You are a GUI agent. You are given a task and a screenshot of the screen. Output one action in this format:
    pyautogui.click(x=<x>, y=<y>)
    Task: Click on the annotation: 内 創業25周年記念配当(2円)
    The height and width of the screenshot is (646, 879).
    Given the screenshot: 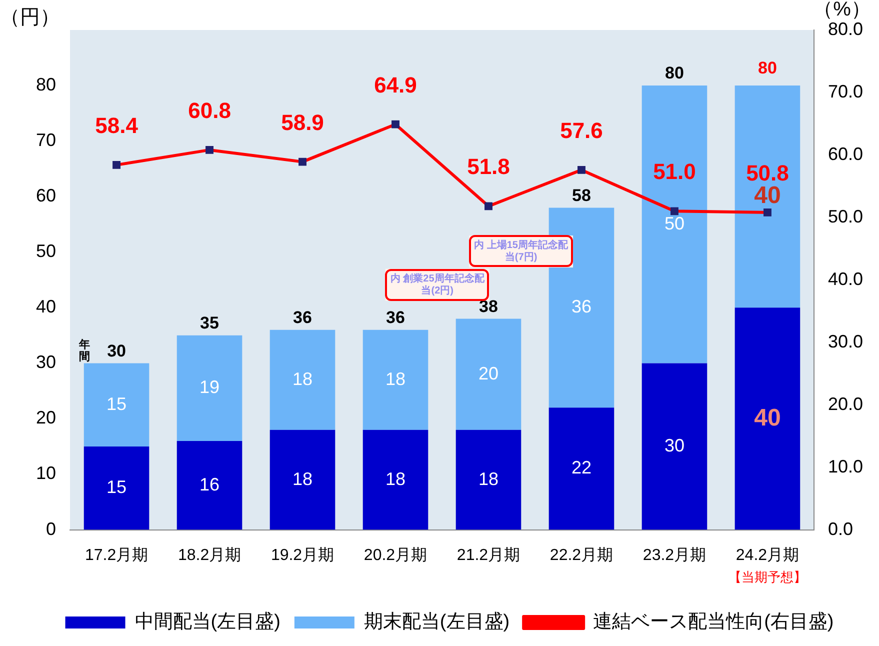 What is the action you would take?
    pyautogui.click(x=438, y=284)
    